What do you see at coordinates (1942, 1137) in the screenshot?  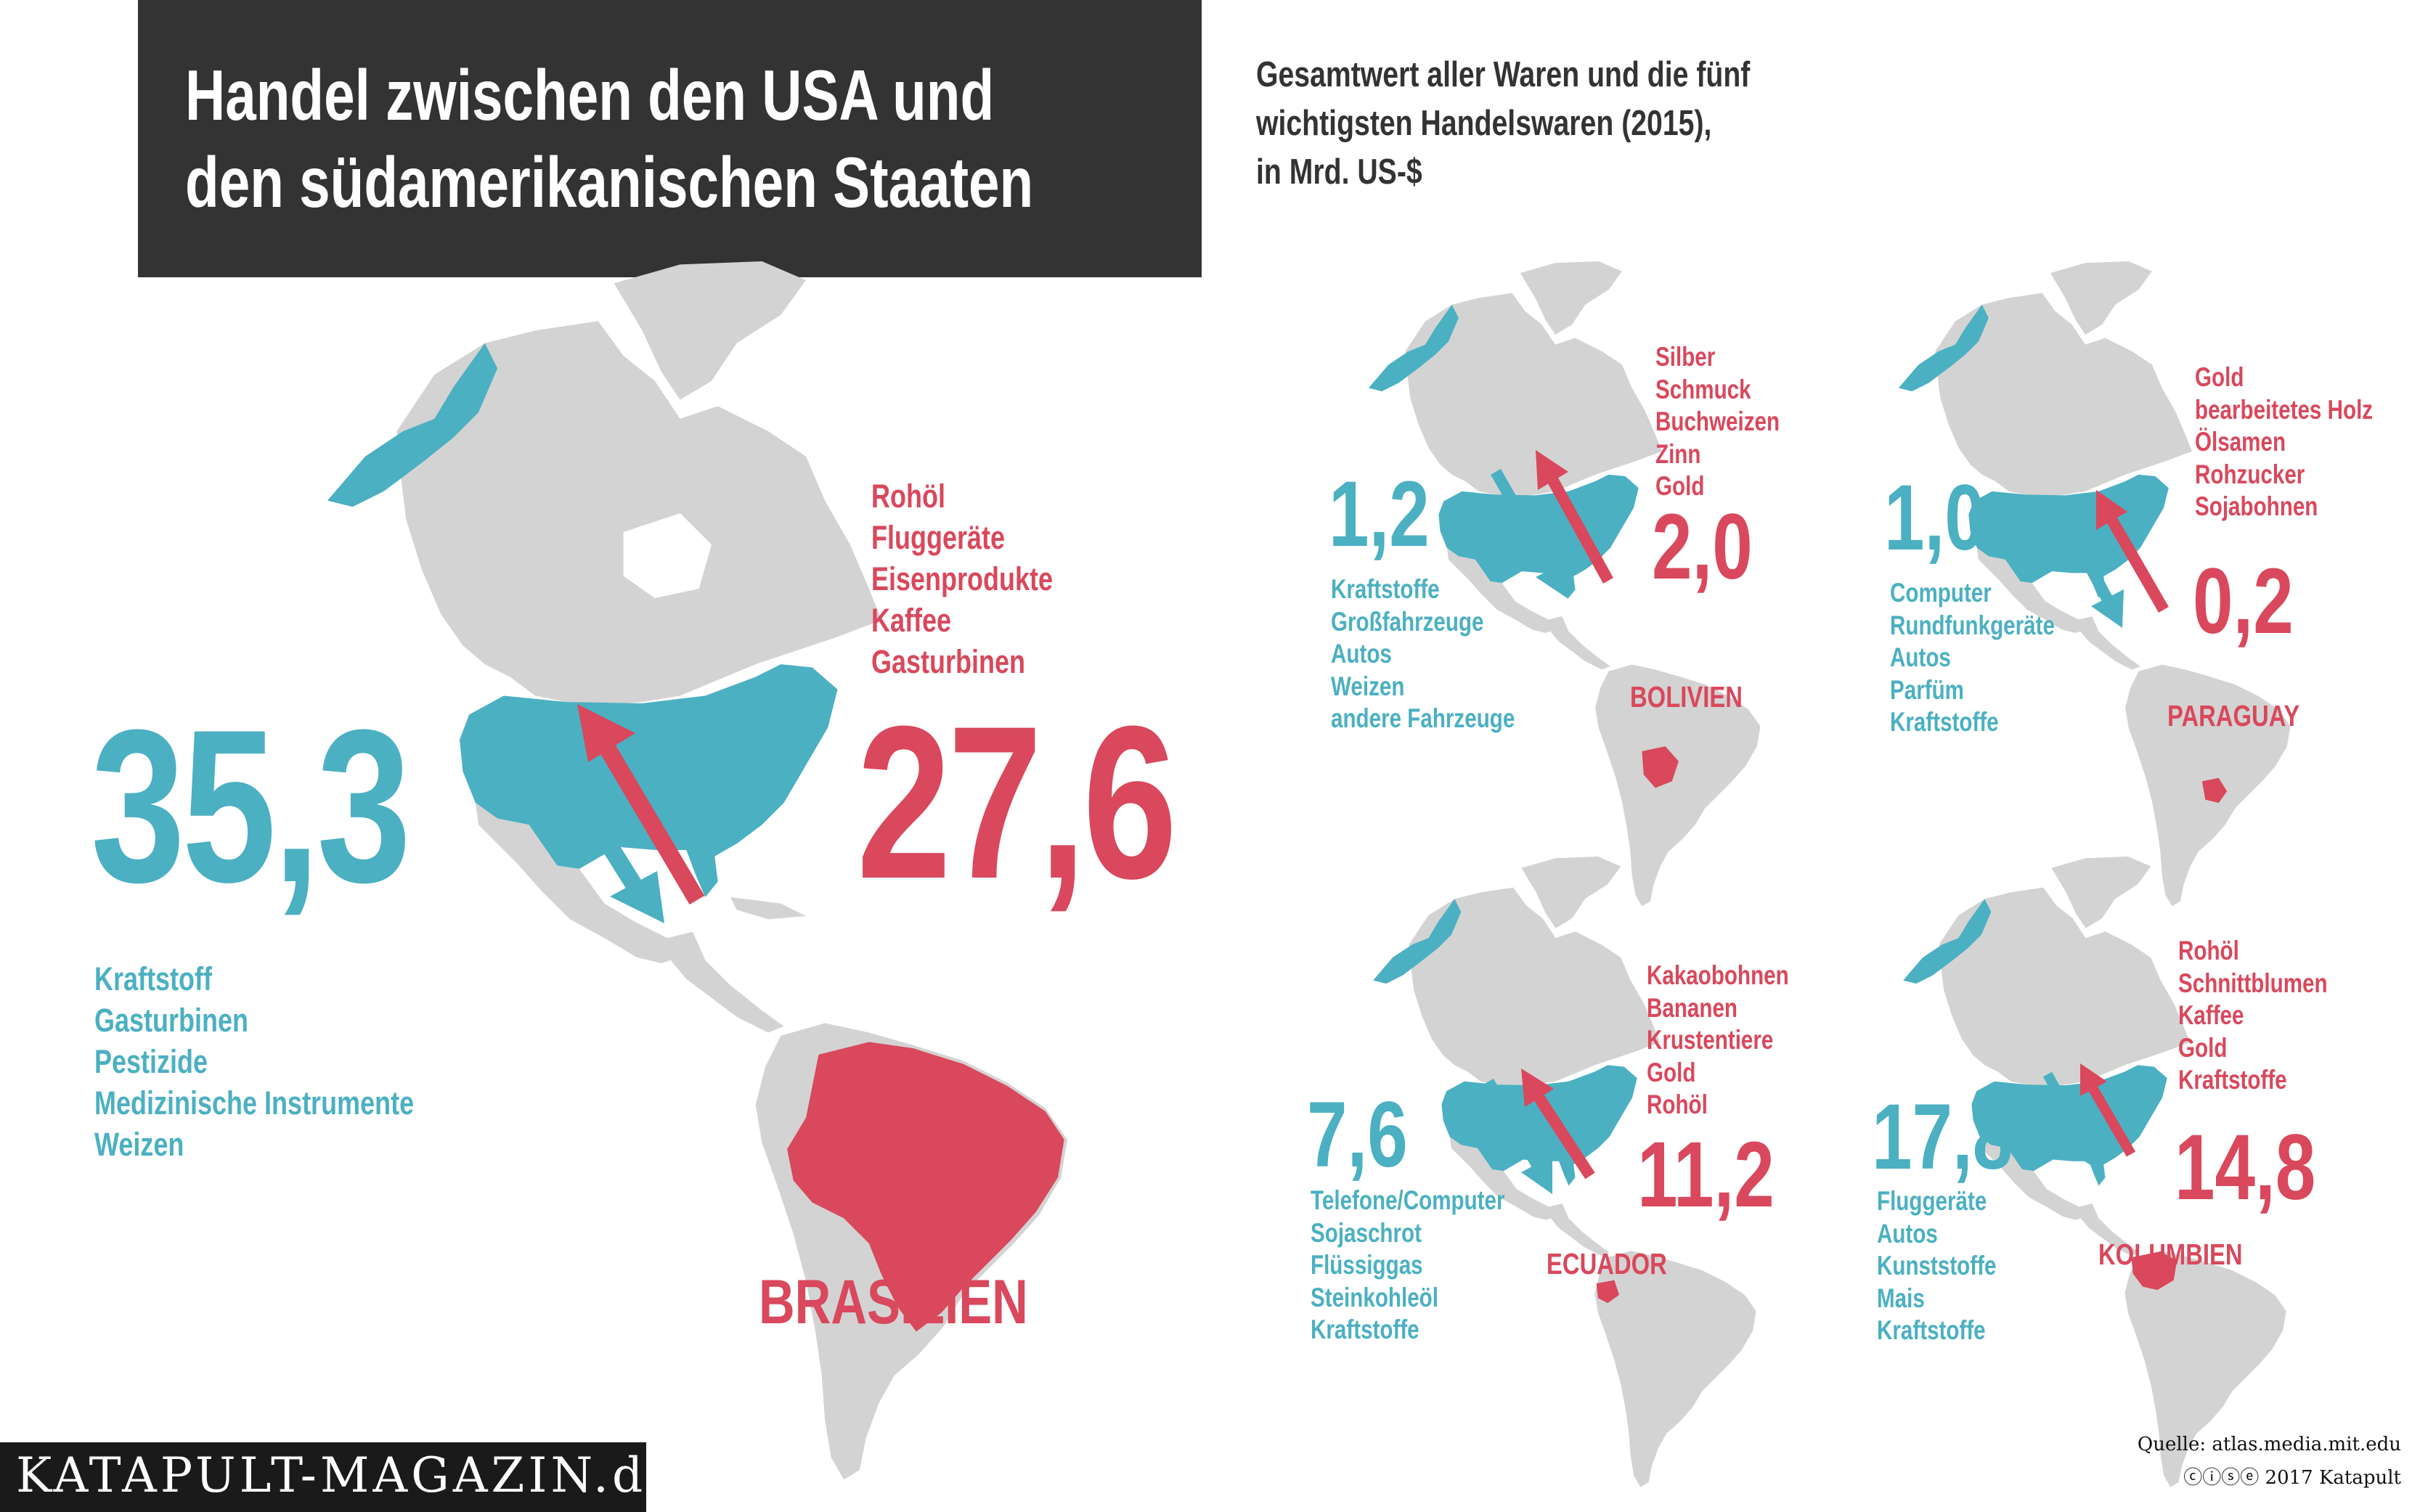 I see `colombia-export-value: 17,8` at bounding box center [1942, 1137].